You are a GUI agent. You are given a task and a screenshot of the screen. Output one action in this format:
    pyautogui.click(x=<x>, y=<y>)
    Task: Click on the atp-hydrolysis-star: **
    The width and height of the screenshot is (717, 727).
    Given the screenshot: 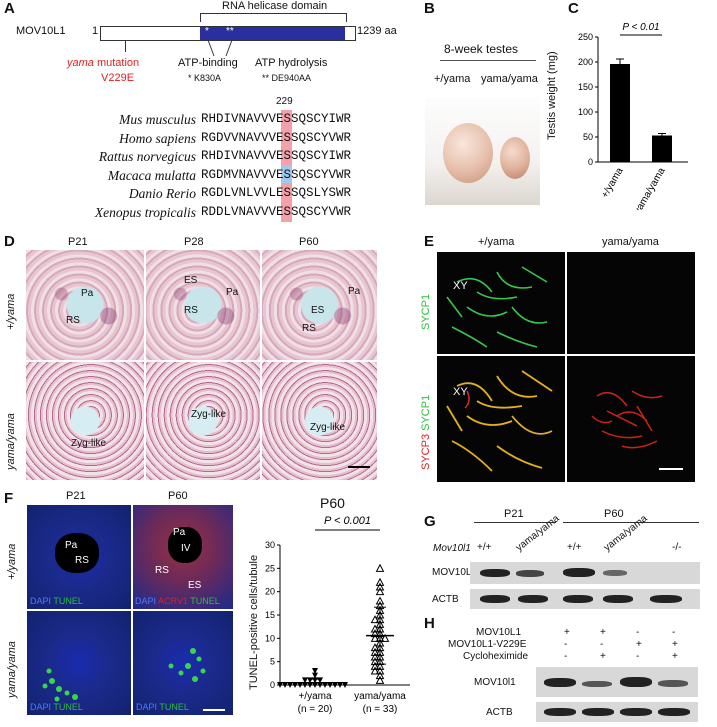 What is the action you would take?
    pyautogui.click(x=230, y=31)
    